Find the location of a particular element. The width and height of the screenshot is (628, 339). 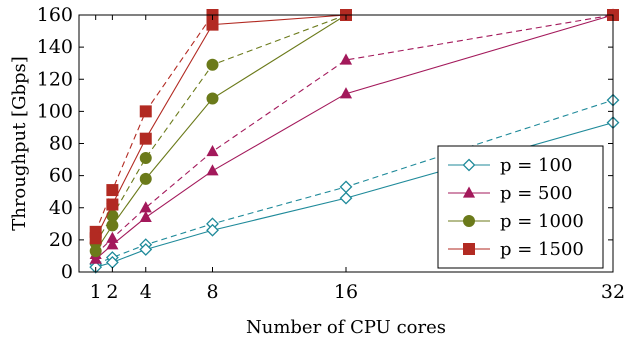

x-tick-label: 8 is located at coordinates (212, 292).